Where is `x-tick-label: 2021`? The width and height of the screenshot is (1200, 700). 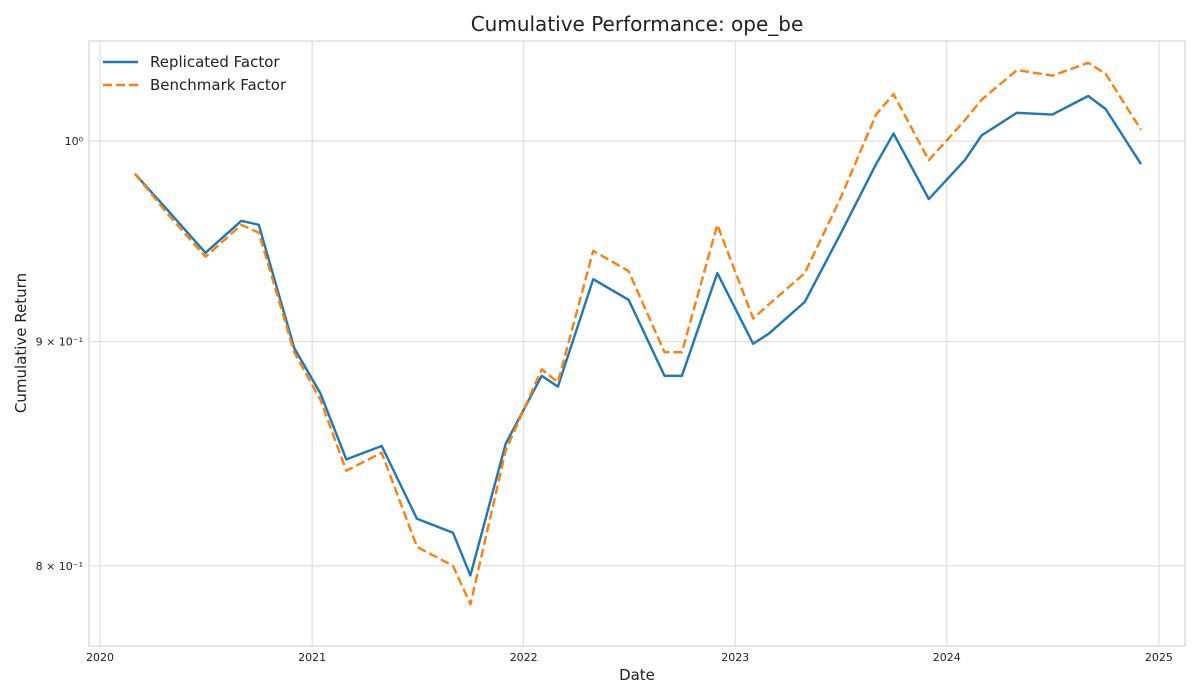 x-tick-label: 2021 is located at coordinates (312, 657).